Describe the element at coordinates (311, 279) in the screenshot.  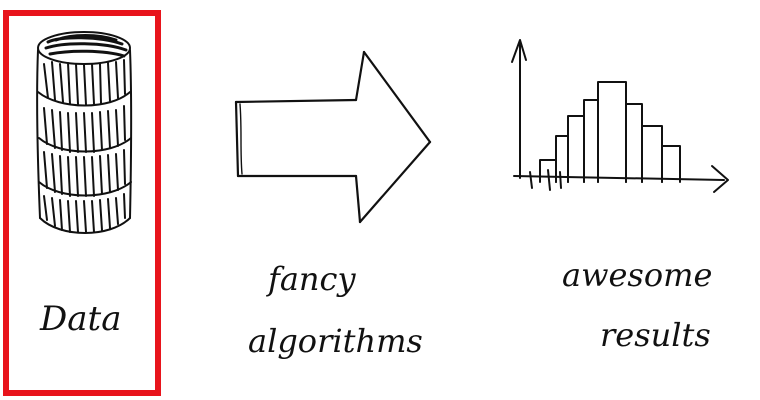
I see `fancy-label: fancy` at that location.